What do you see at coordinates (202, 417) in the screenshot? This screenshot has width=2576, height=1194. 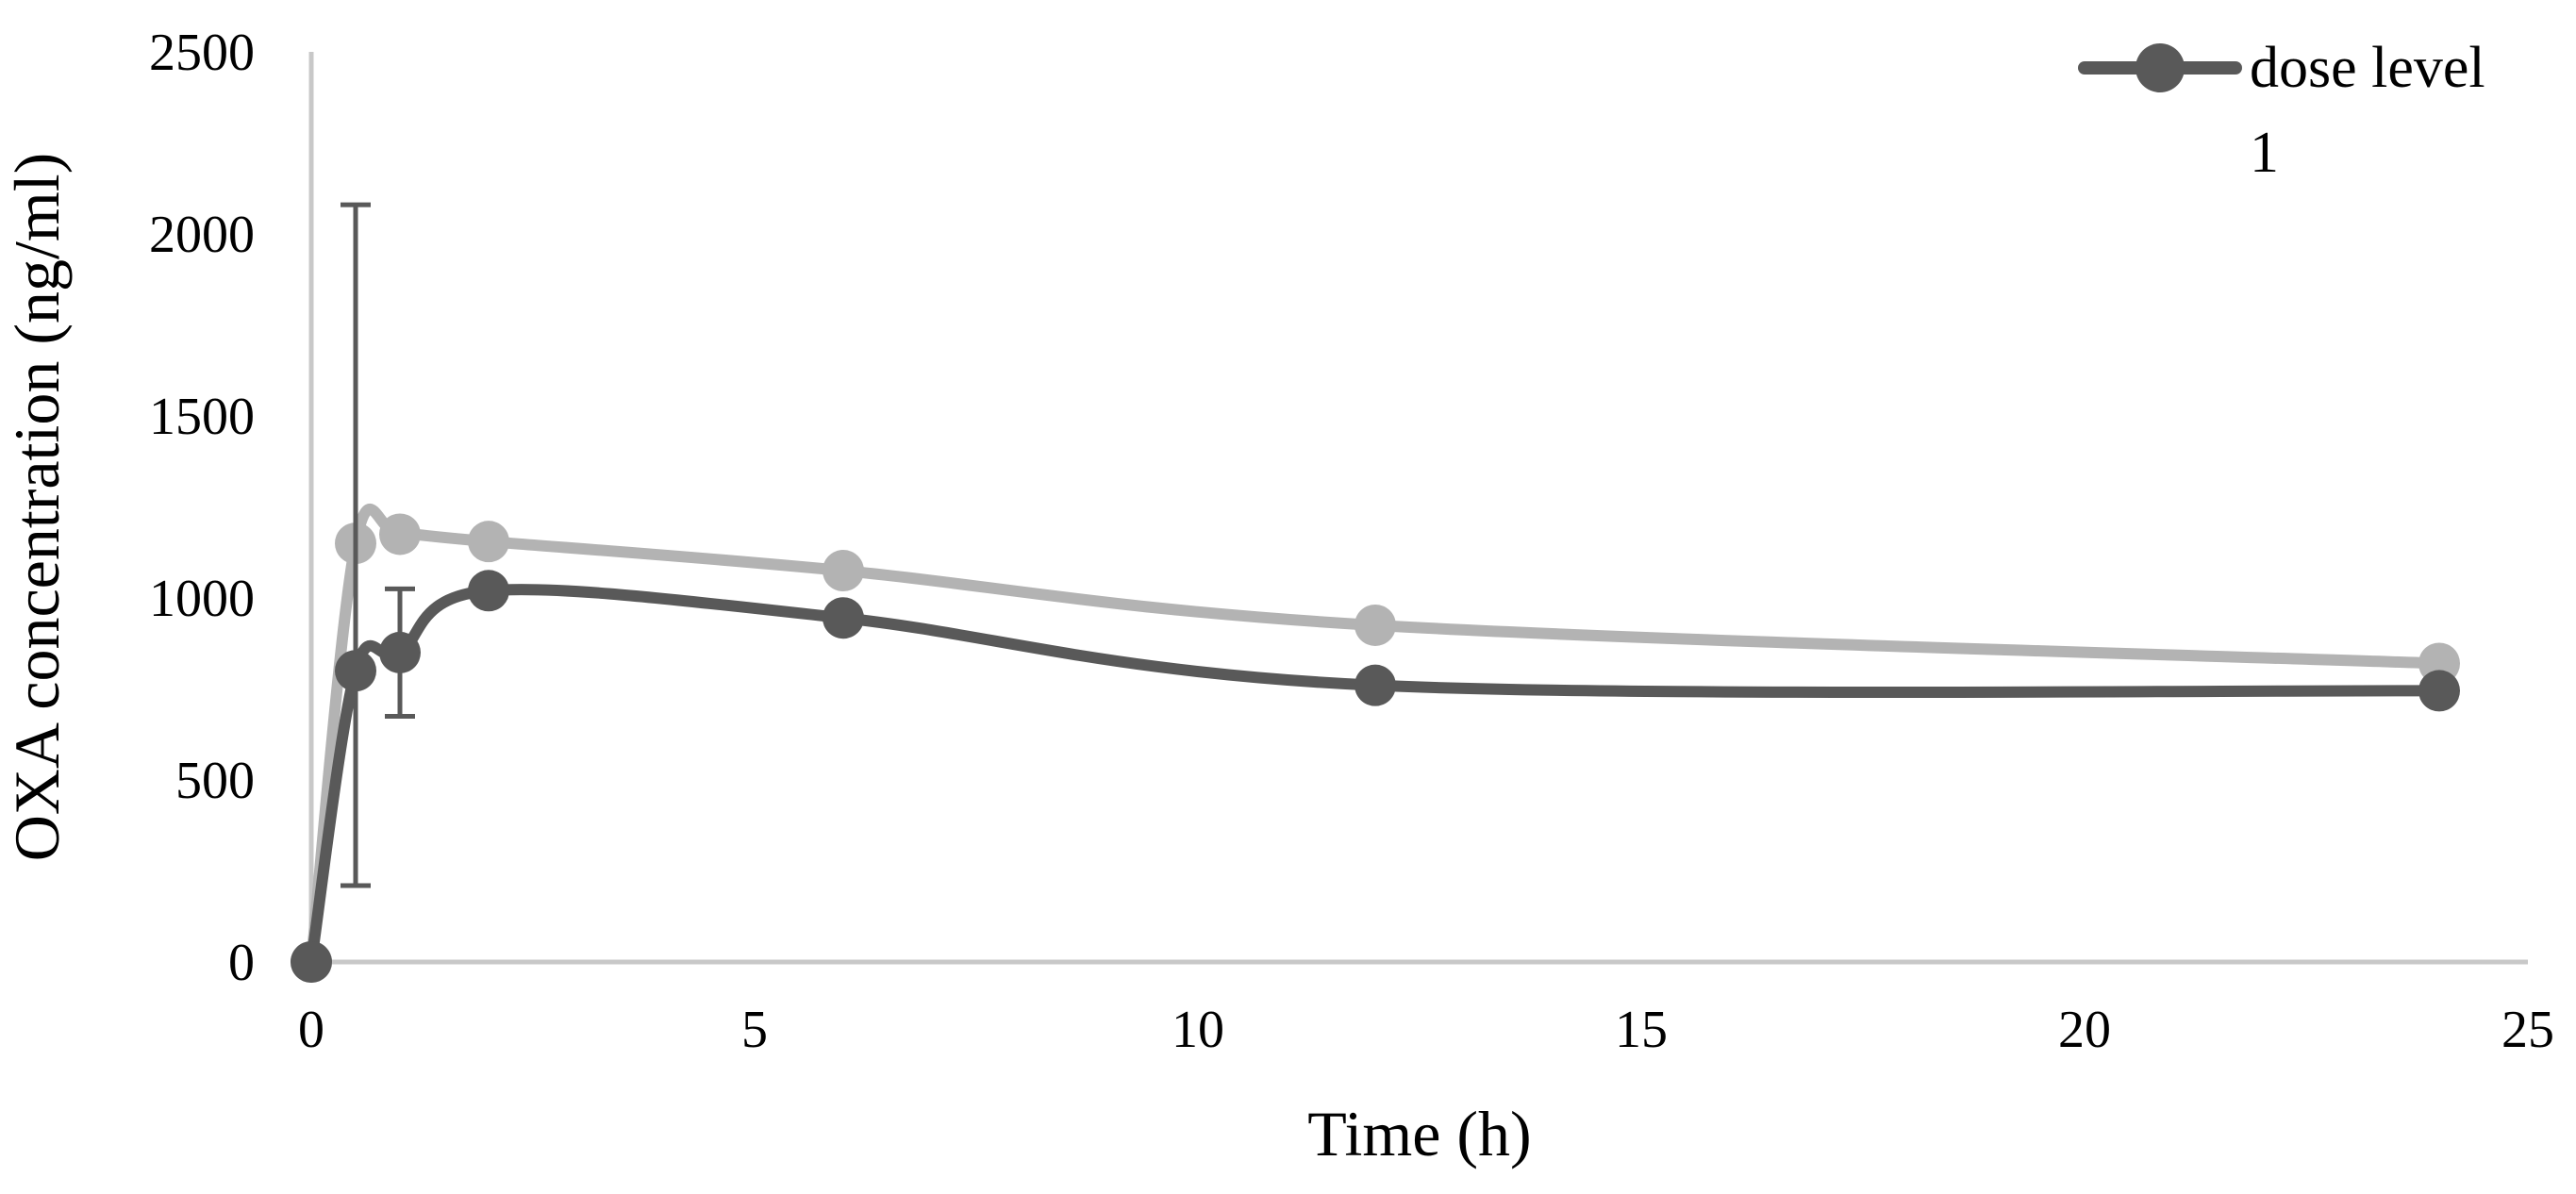 I see `y-tick-label: 1500` at bounding box center [202, 417].